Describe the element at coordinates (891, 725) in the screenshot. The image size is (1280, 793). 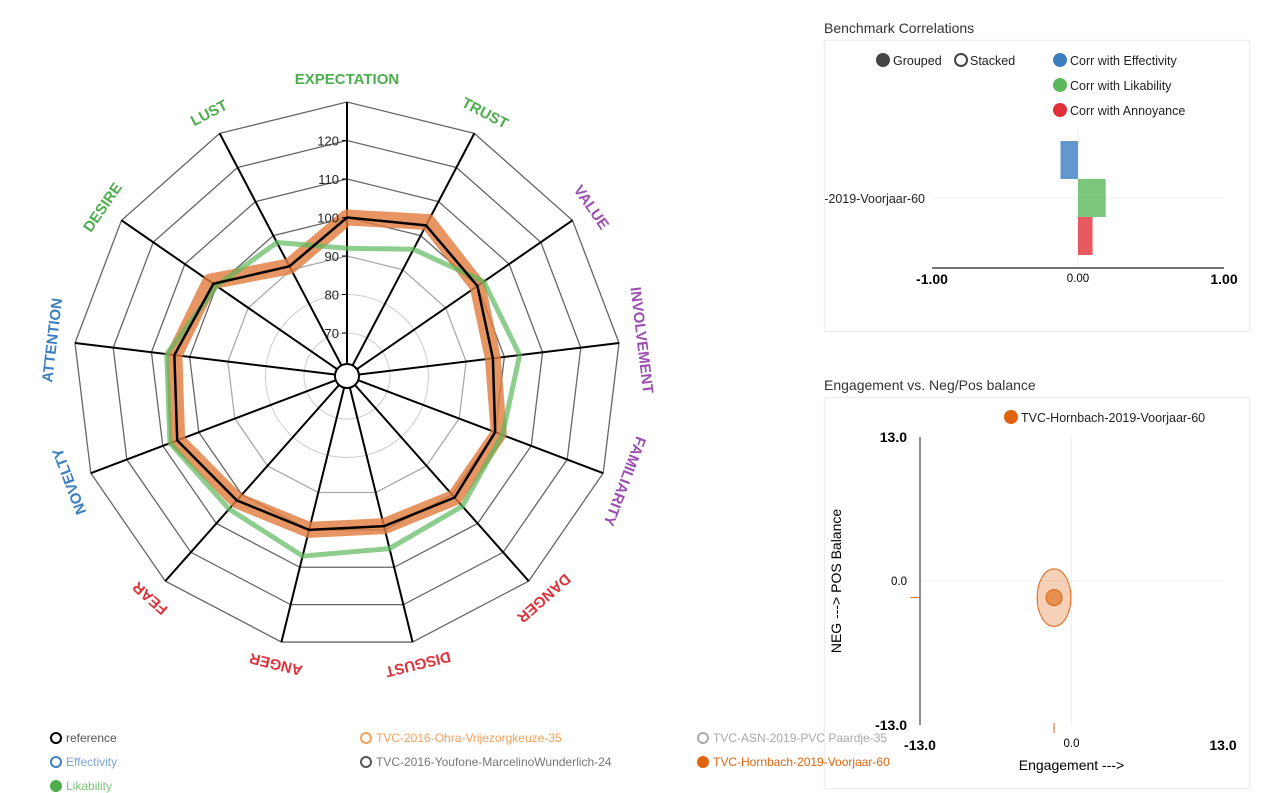
I see `y-tick: -13.0` at that location.